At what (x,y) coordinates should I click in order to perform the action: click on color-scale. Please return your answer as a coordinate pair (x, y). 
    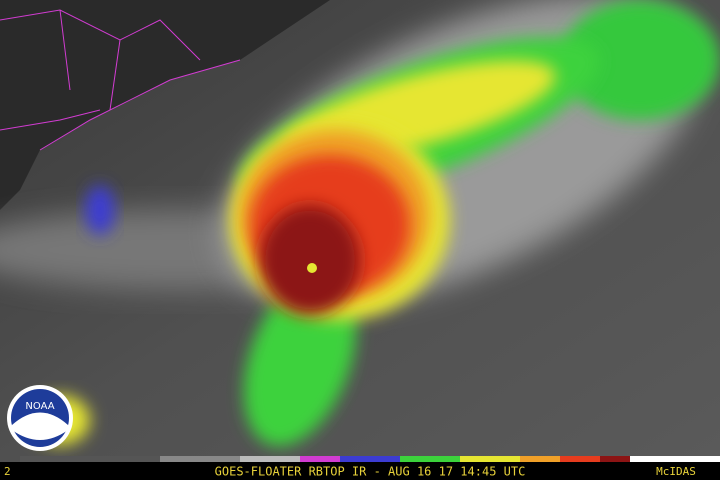
    Looking at the image, I should click on (370, 459).